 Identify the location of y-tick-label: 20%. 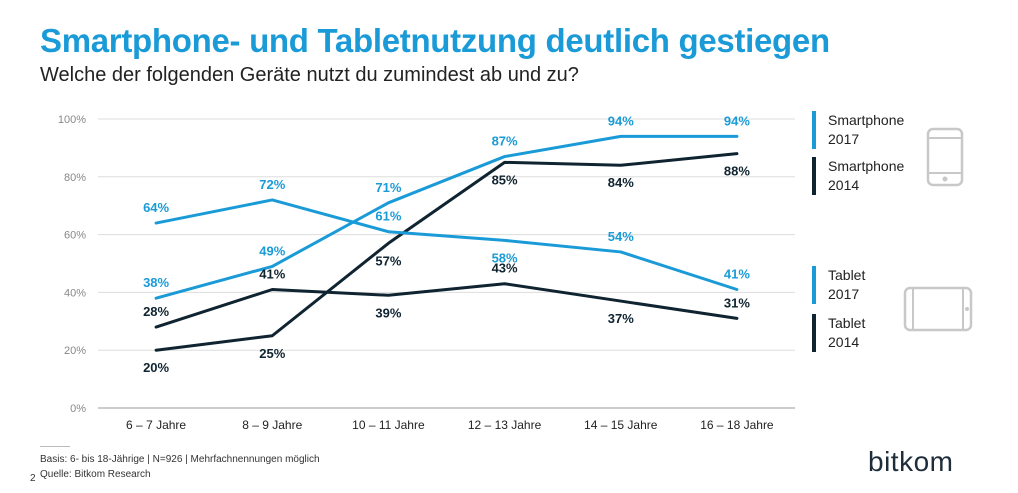
(75, 351).